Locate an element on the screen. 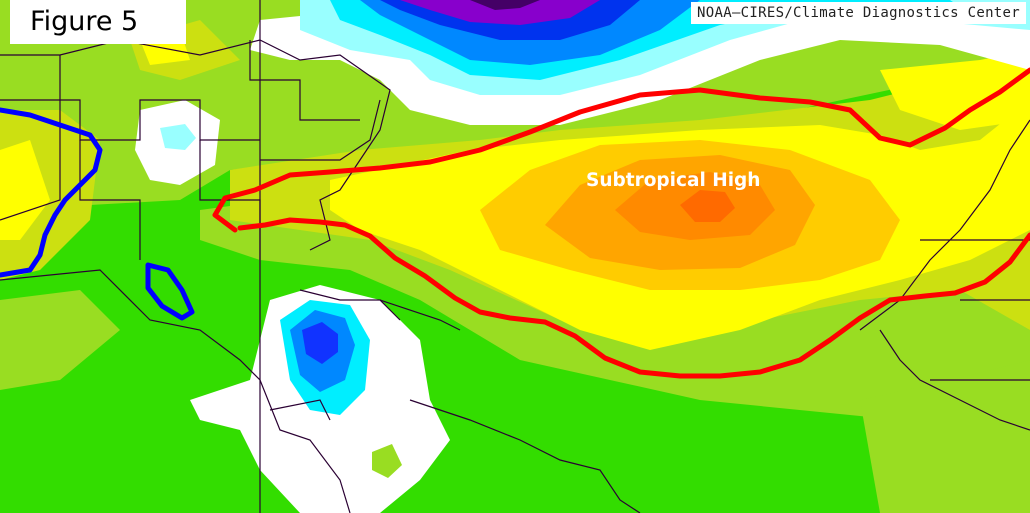 The image size is (1030, 513). core-orange-zone is located at coordinates (707, 206).